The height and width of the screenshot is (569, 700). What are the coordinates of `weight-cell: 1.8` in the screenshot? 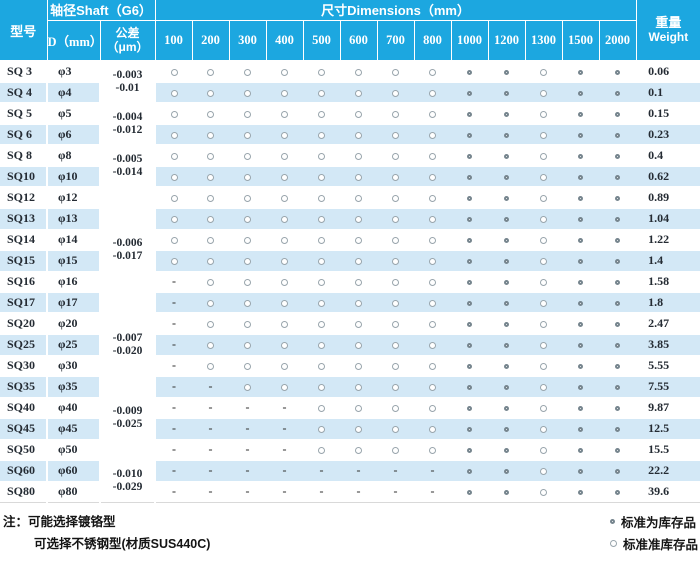 It's located at (668, 302).